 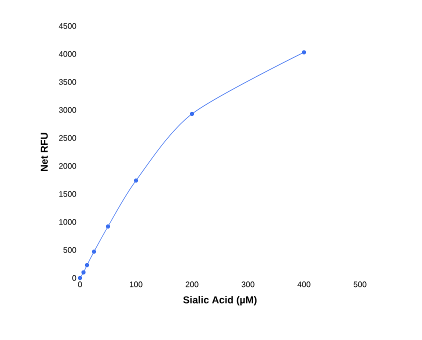 I want to click on y-tick-label: 500, so click(x=69, y=250).